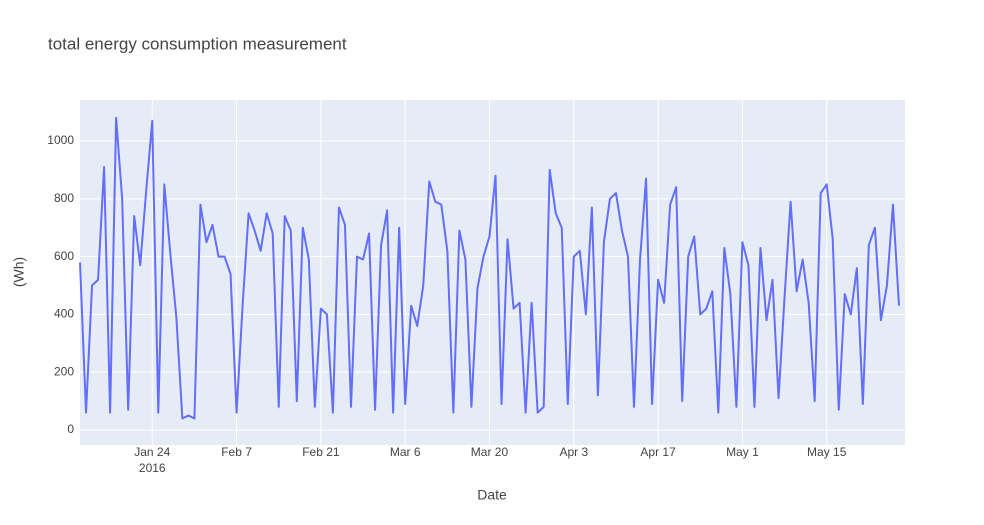 This screenshot has height=525, width=984. I want to click on y-tick-label: 800, so click(64, 198).